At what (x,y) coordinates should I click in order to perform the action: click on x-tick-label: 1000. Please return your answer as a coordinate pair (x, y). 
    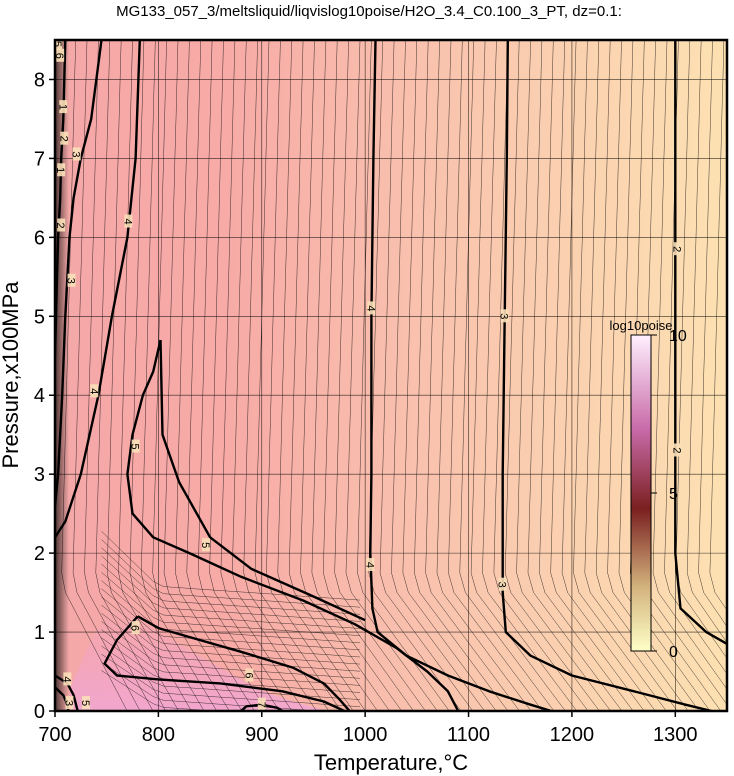
    Looking at the image, I should click on (365, 735).